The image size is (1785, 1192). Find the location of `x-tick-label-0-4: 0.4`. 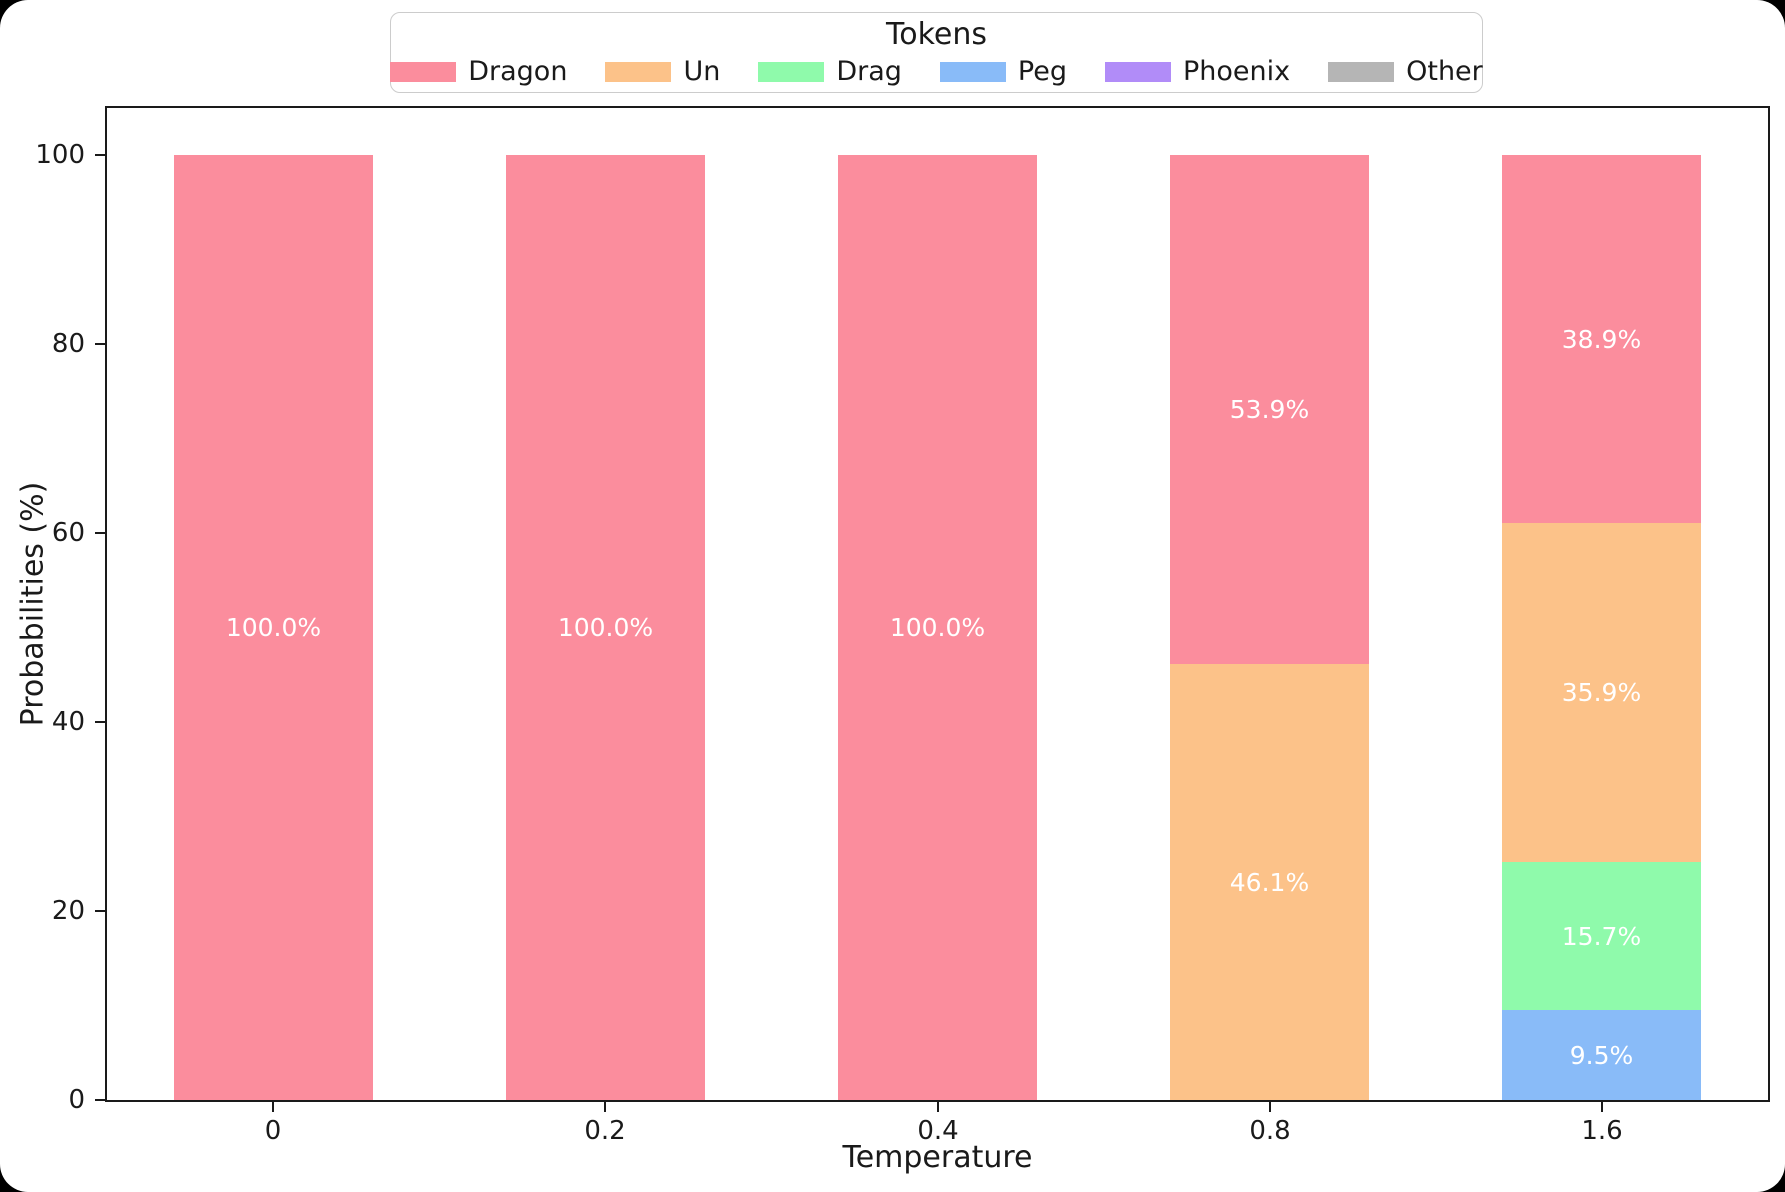

x-tick-label-0-4: 0.4 is located at coordinates (938, 1131).